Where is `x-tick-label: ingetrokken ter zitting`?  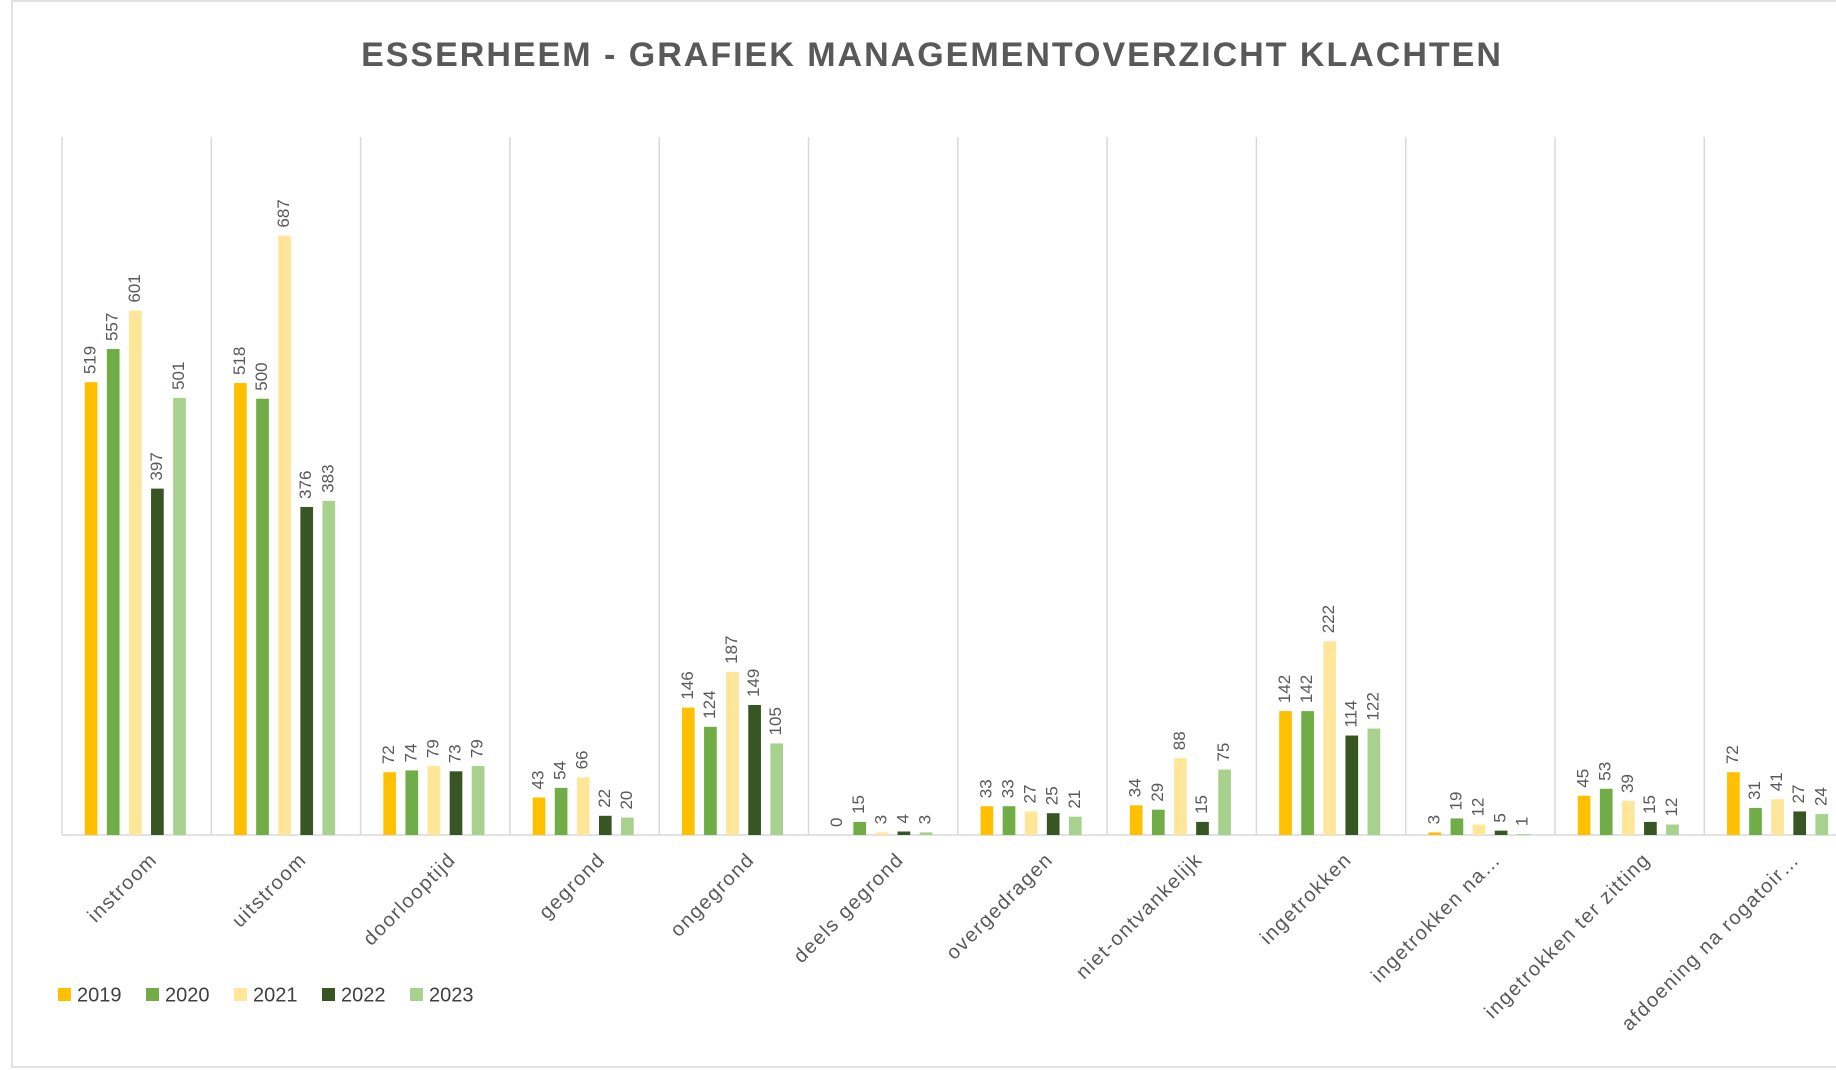 x-tick-label: ingetrokken ter zitting is located at coordinates (1568, 936).